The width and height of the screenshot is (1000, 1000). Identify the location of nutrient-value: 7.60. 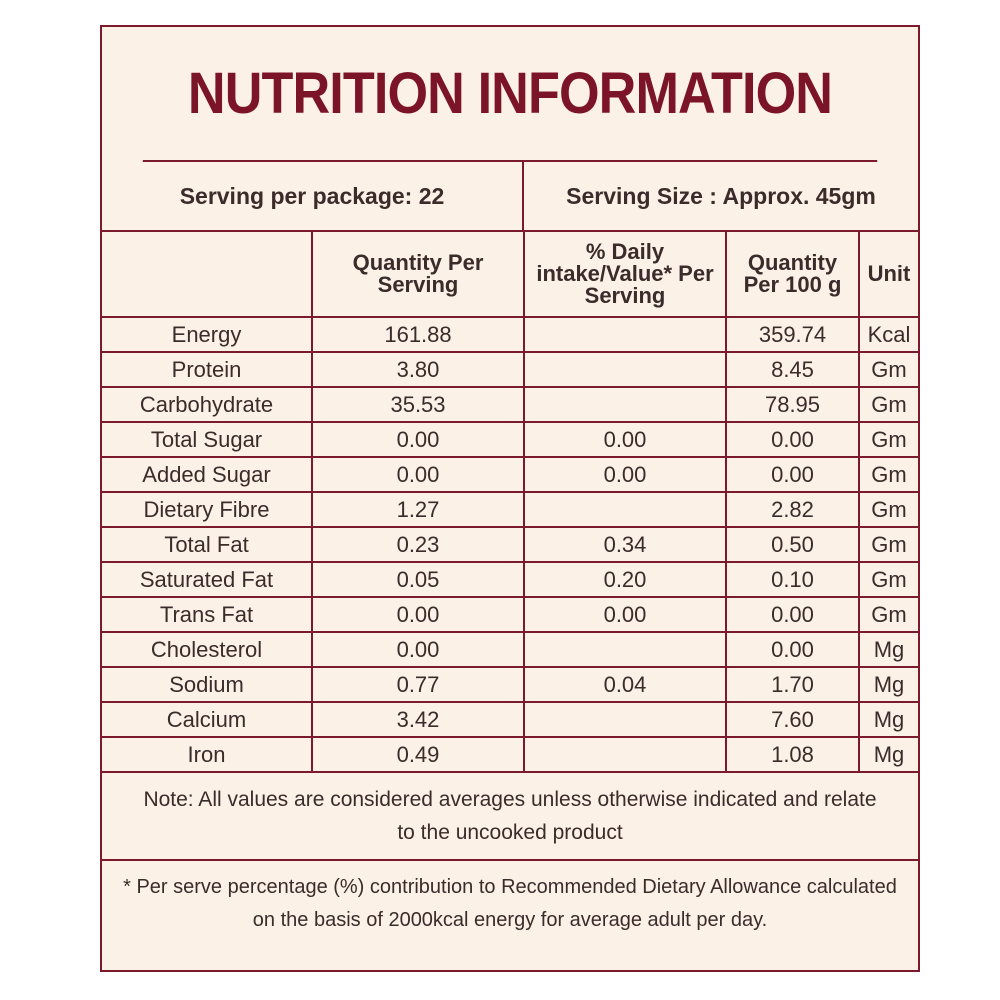
(792, 719).